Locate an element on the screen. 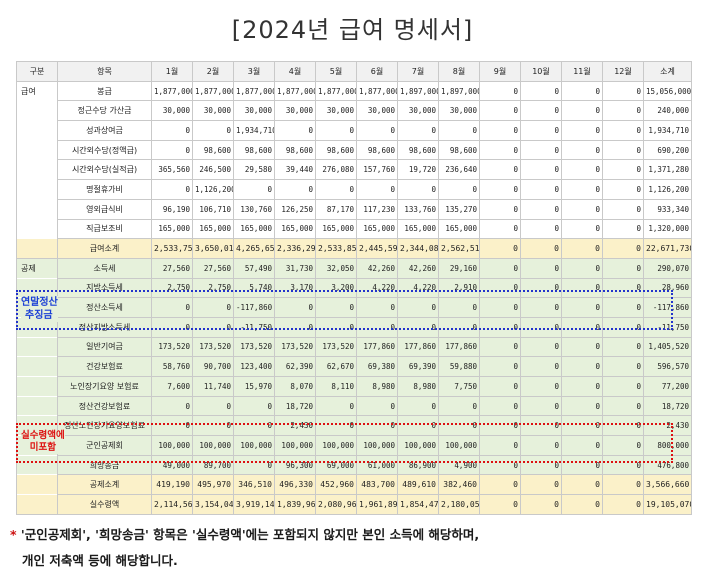 The height and width of the screenshot is (581, 705). row-total-cell: 1,320,000 is located at coordinates (667, 229).